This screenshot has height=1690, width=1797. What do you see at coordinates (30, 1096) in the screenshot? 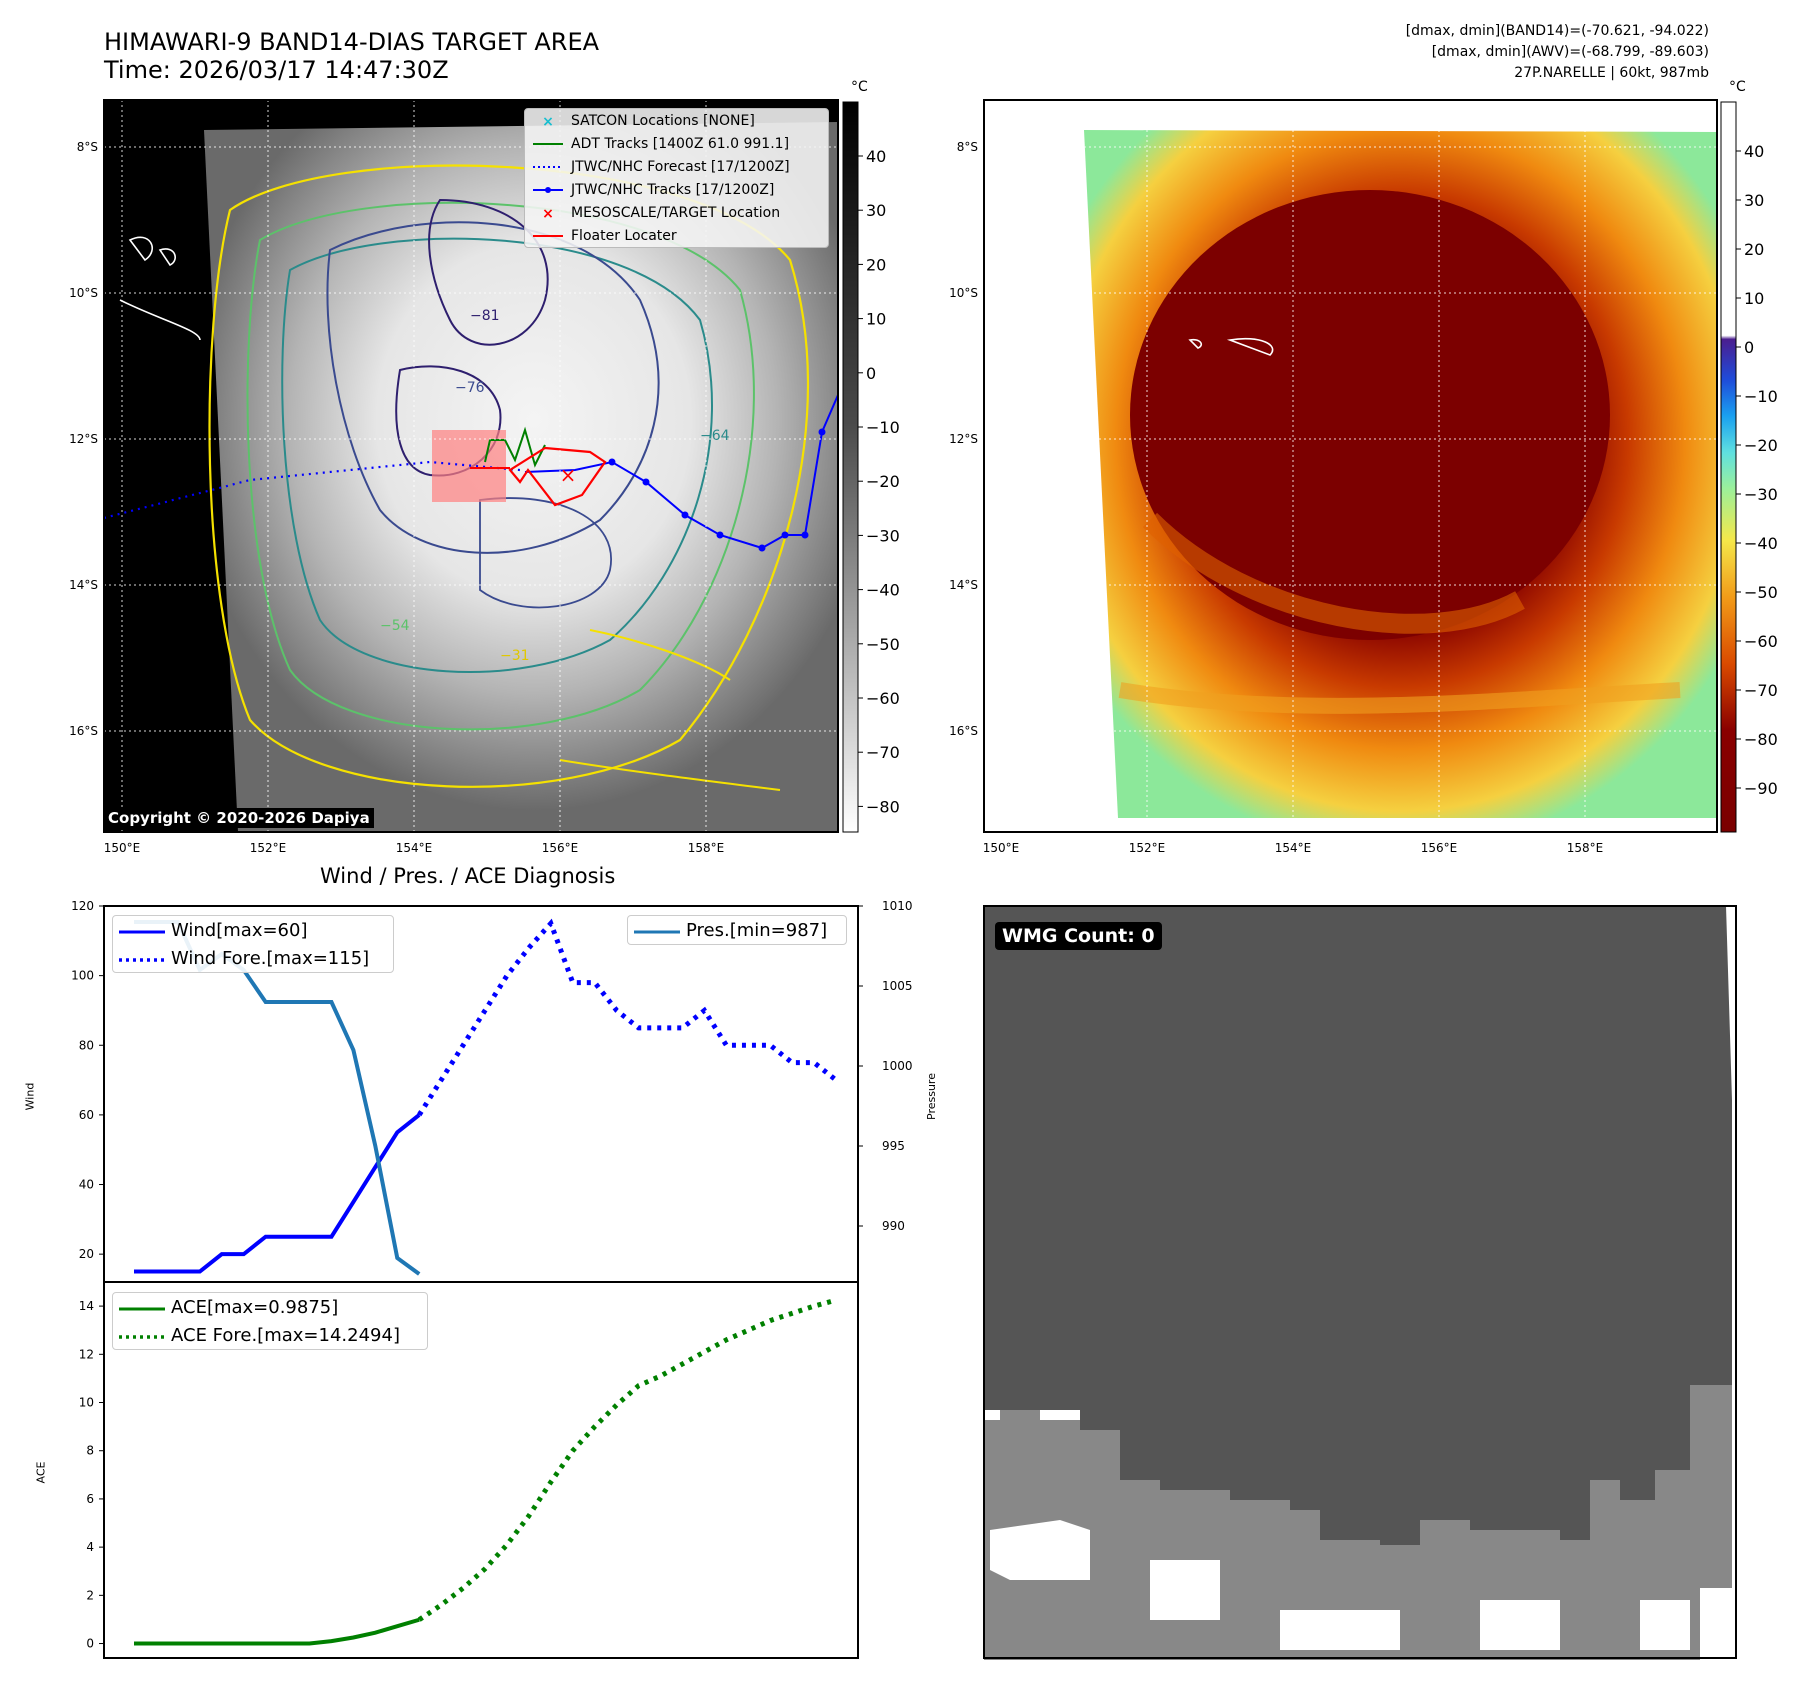
I see `wind-axis-title: Wind` at bounding box center [30, 1096].